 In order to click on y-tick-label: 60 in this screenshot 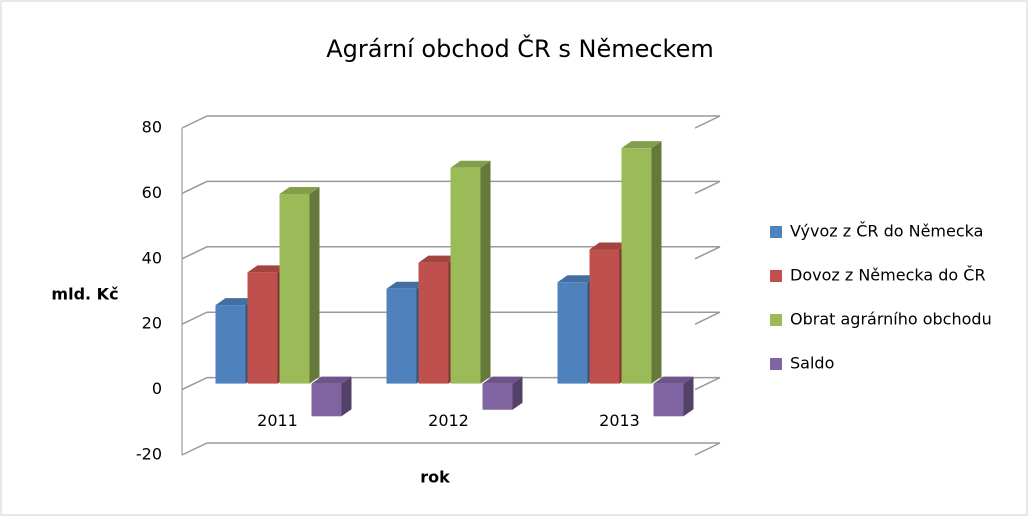, I will do `click(152, 192)`.